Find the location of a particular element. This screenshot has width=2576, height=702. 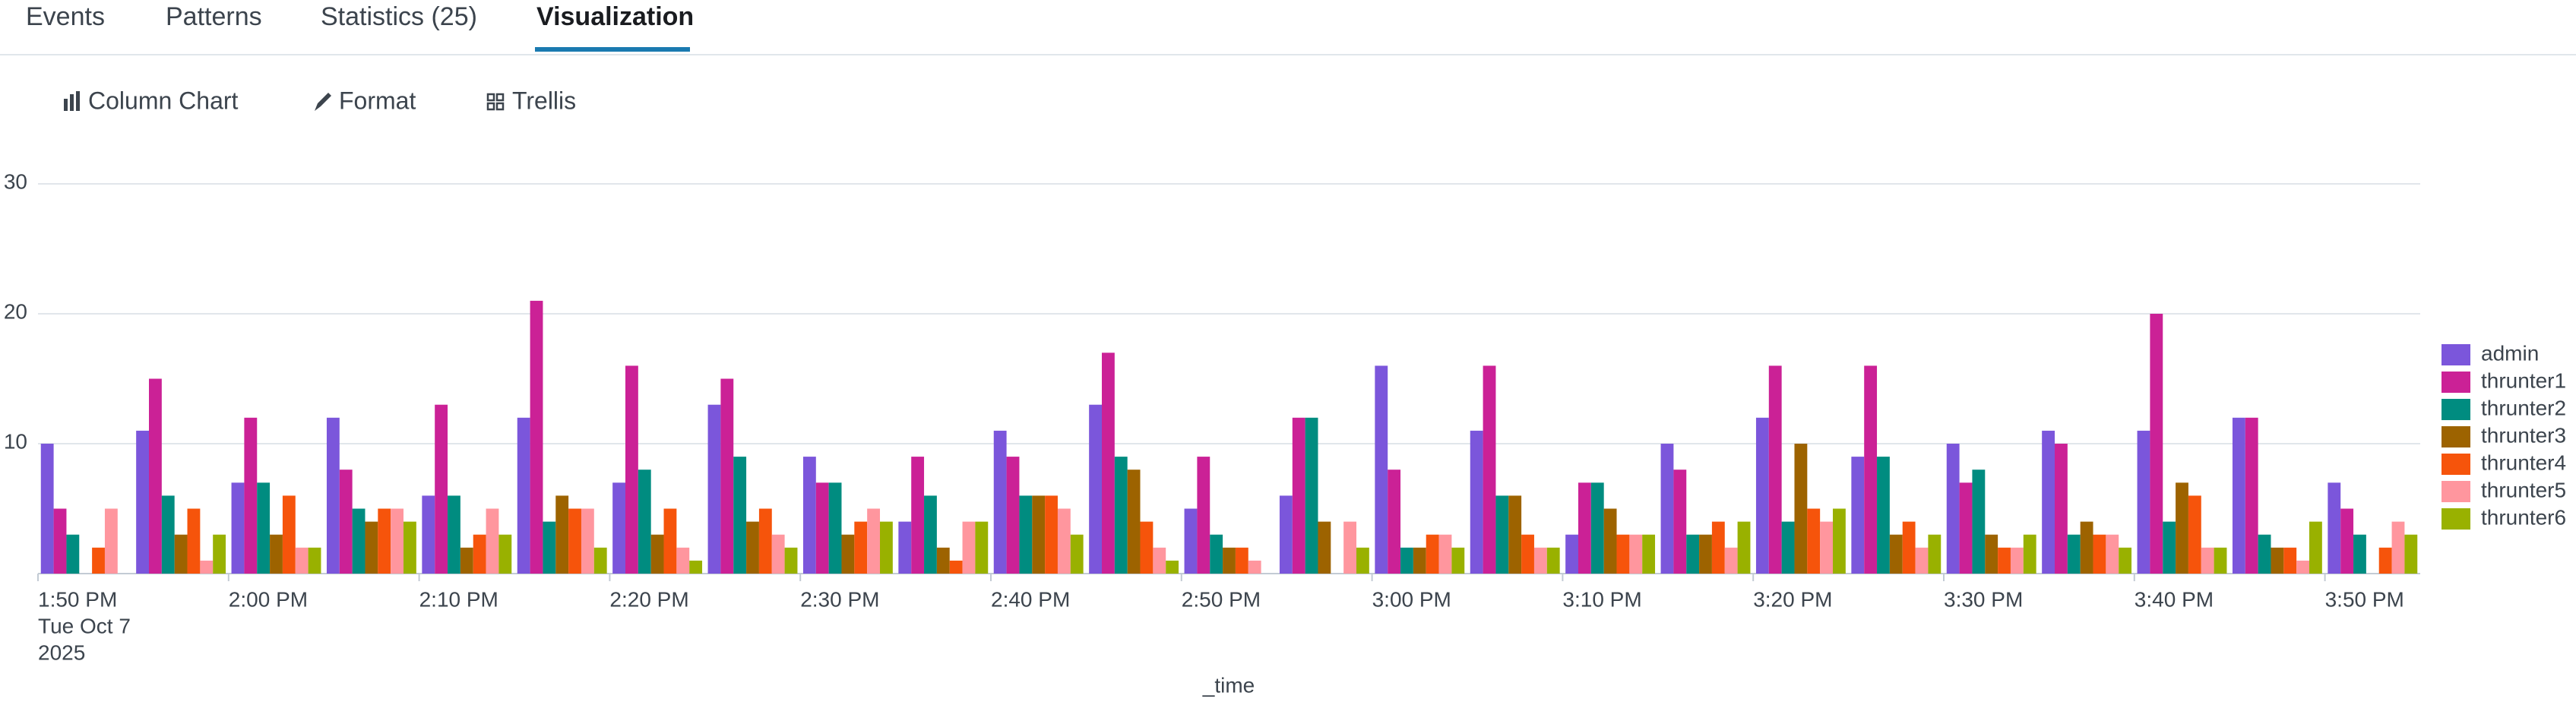

x-tick-label: 3:50 PM is located at coordinates (2364, 599).